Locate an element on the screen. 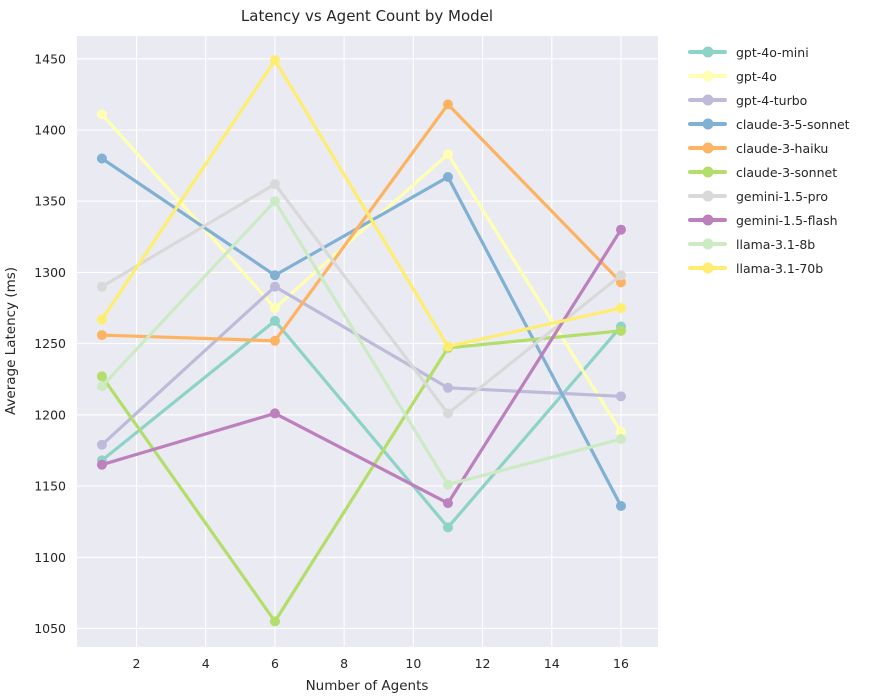 Image resolution: width=887 pixels, height=700 pixels. legend-item-gpt-4o: gpt-4o is located at coordinates (769, 76).